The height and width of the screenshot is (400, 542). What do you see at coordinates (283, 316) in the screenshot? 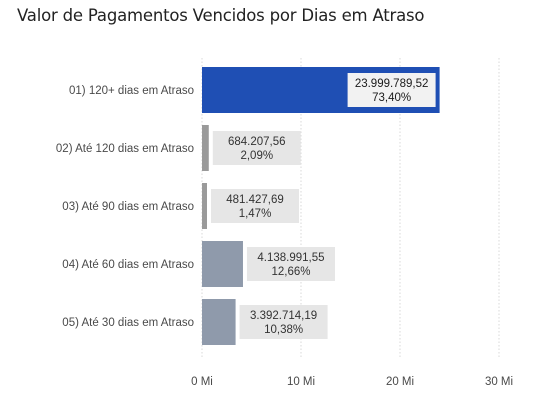
I see `value-label: 3.392.714,19` at bounding box center [283, 316].